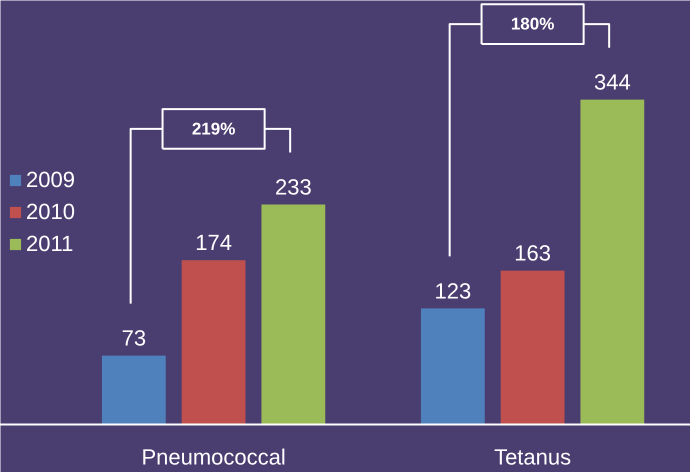 Image resolution: width=690 pixels, height=472 pixels. Describe the element at coordinates (612, 82) in the screenshot. I see `data-label: 344` at that location.